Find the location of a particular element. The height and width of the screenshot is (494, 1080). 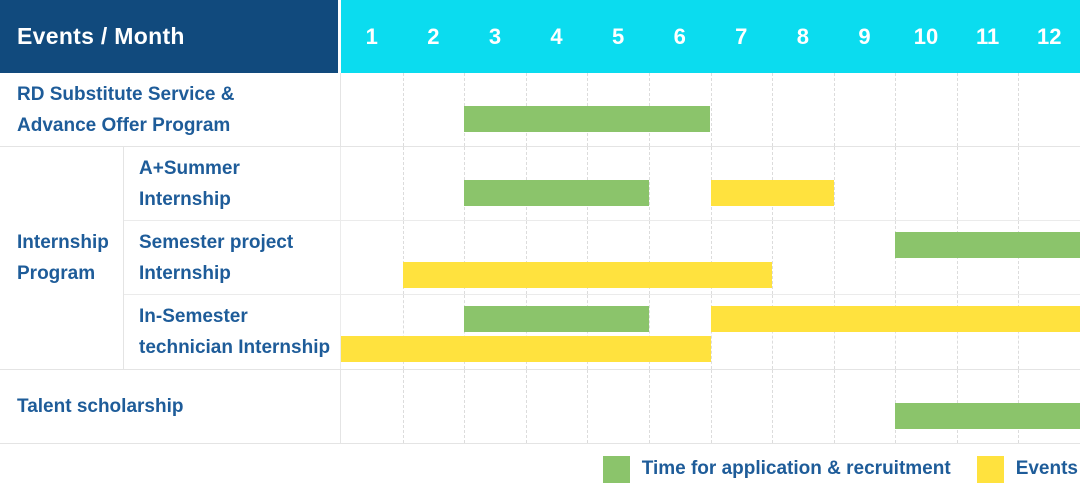

legend-item-recruitment: Time for application & recruitment is located at coordinates (776, 469).